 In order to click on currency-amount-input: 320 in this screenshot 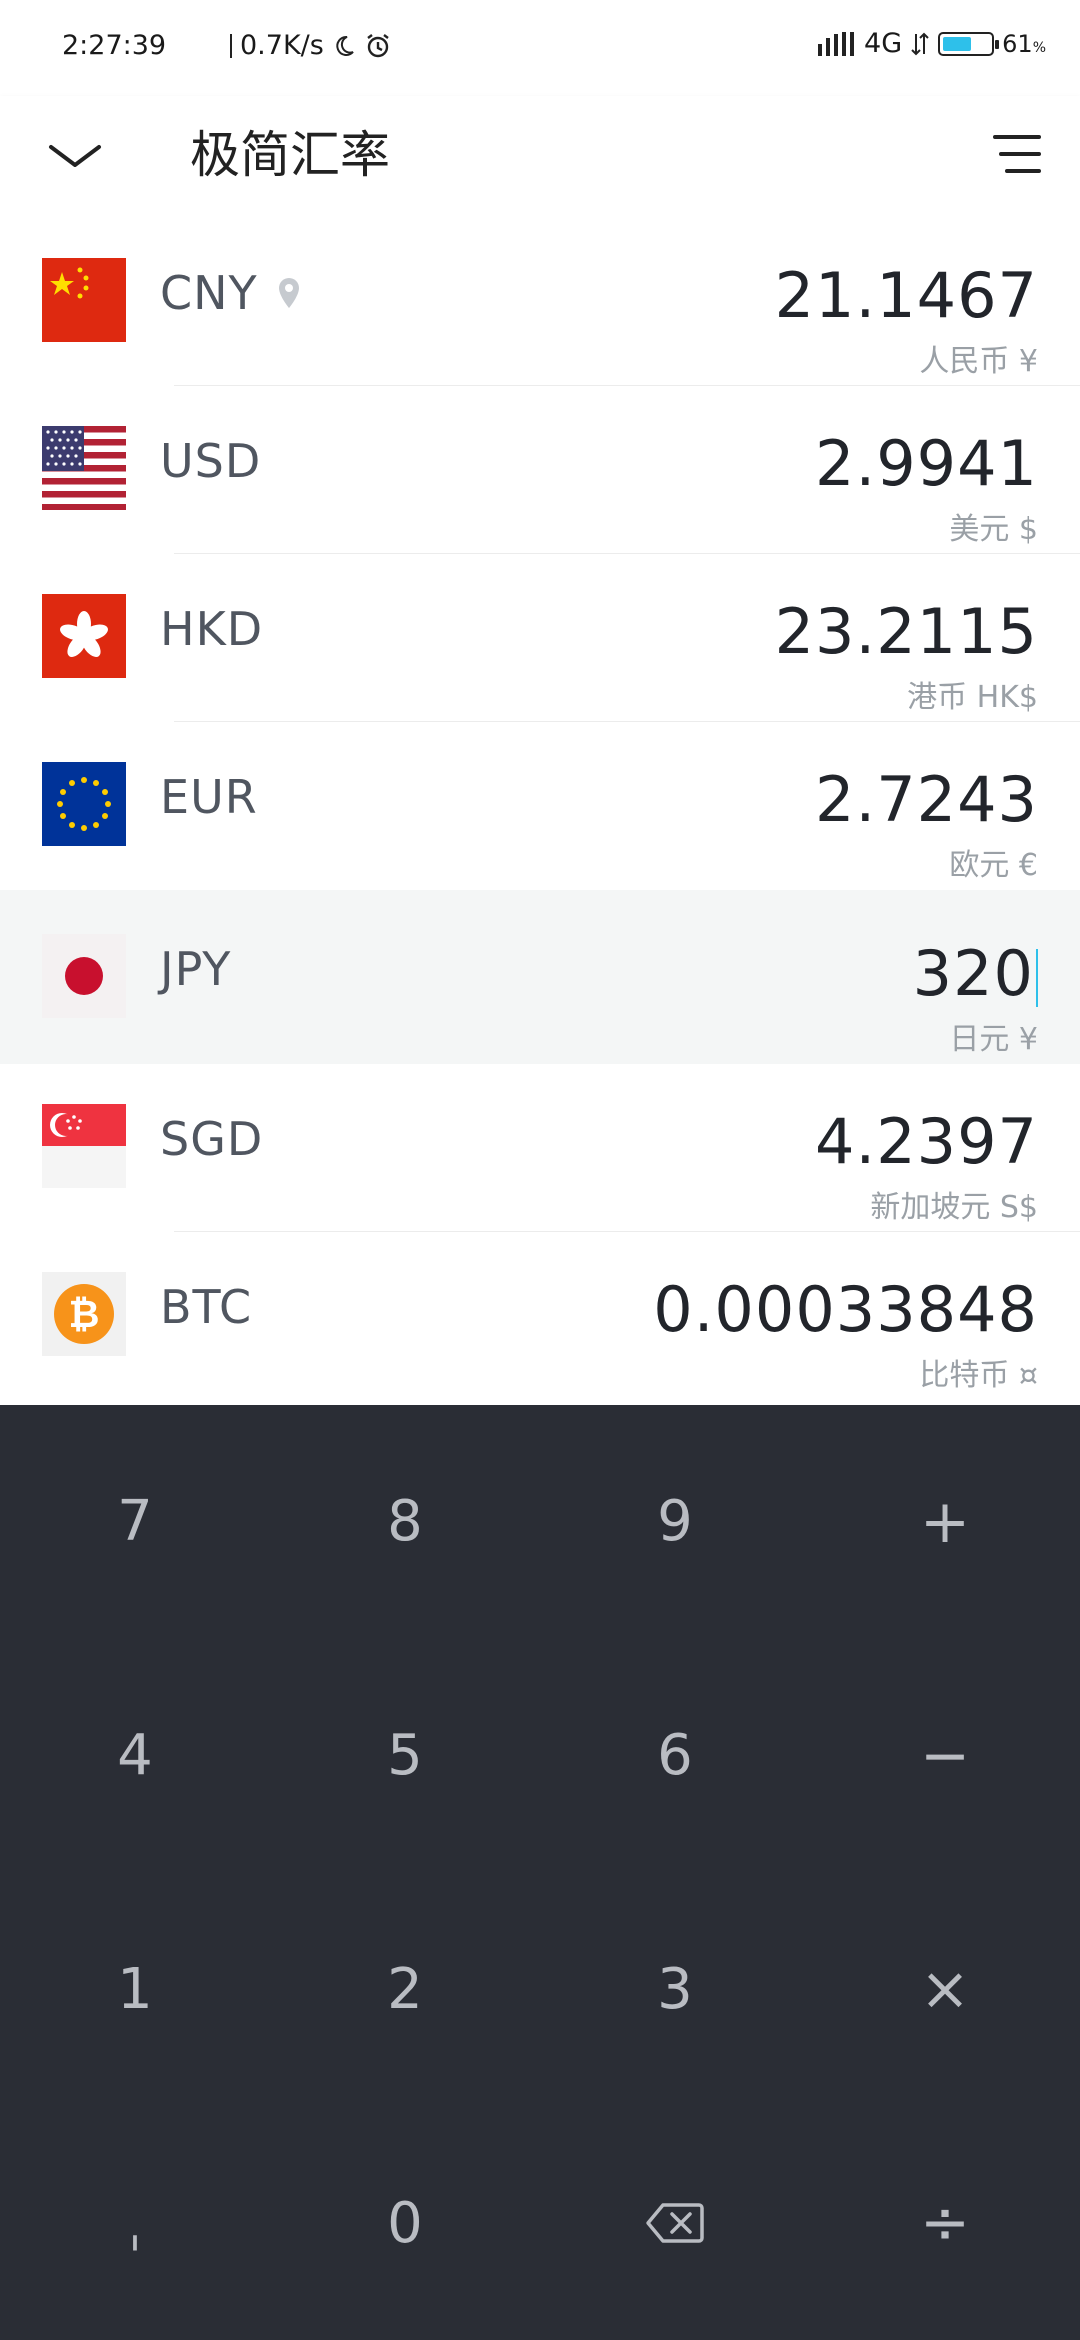, I will do `click(975, 974)`.